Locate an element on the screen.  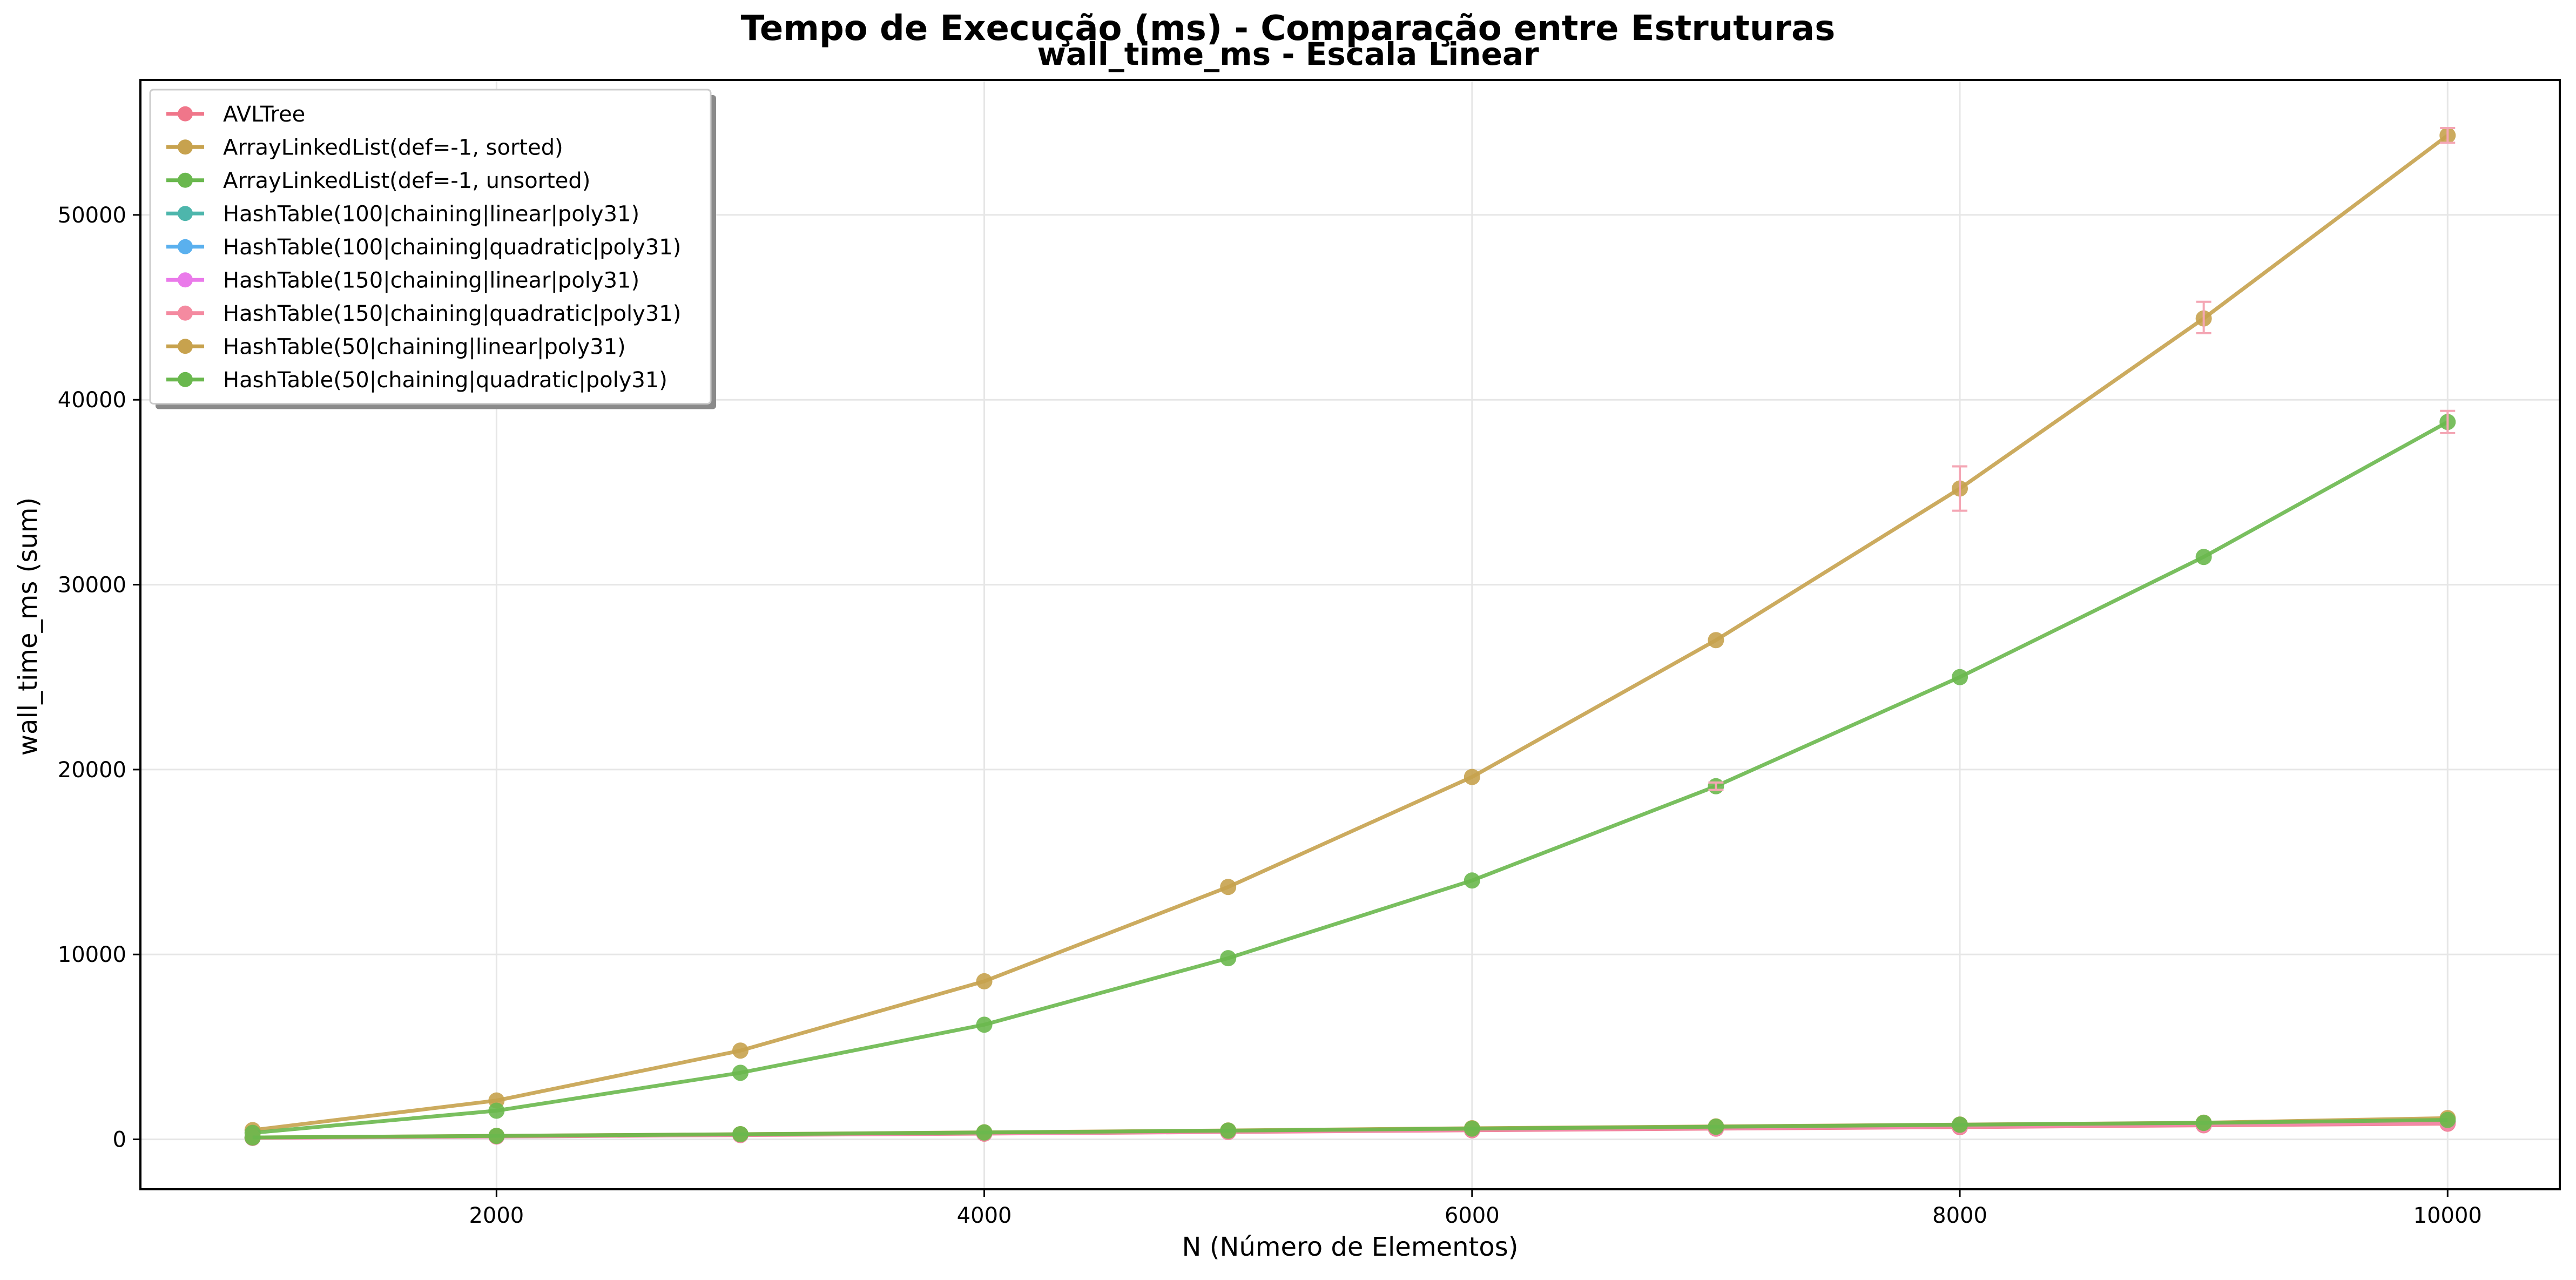
legend-label: HashTable(100|chaining|linear|poly31) is located at coordinates (431, 213).